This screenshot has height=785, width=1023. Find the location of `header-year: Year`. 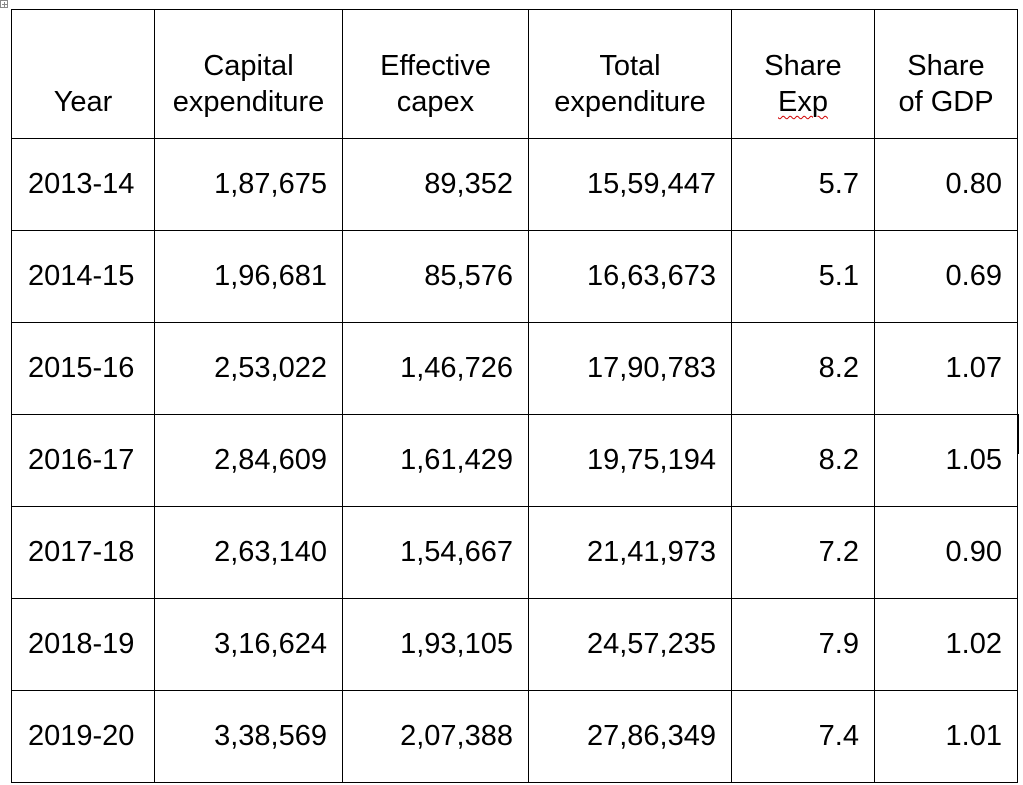

header-year: Year is located at coordinates (83, 74).